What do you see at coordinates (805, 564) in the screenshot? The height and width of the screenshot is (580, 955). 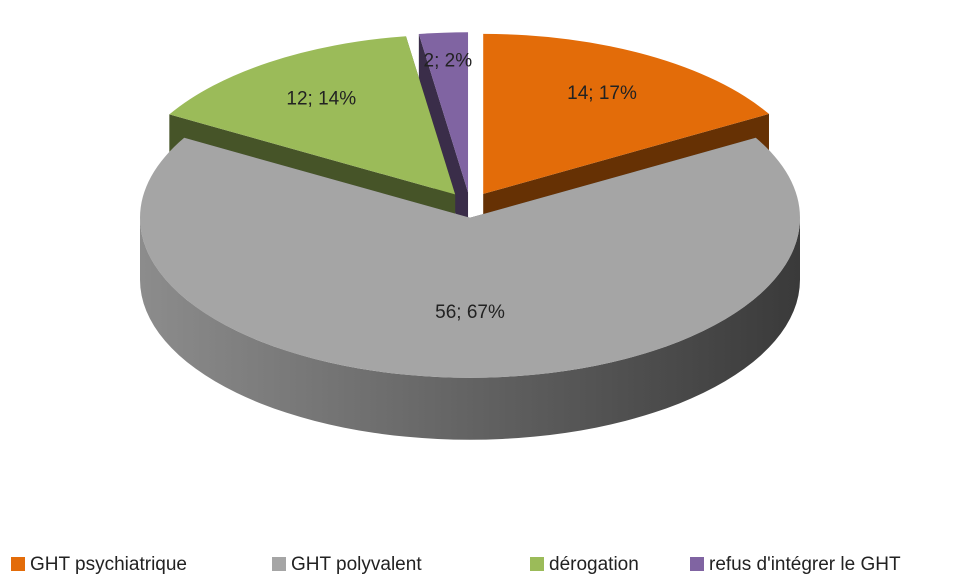 I see `legend-label: refus d'intégrer le GHT` at bounding box center [805, 564].